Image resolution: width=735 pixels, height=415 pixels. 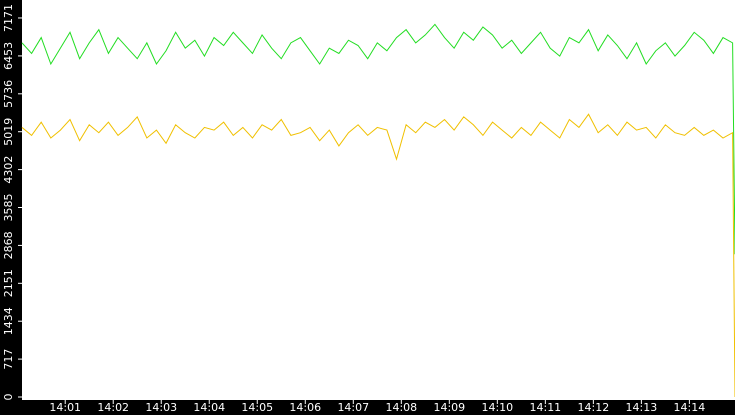 What do you see at coordinates (449, 407) in the screenshot?
I see `x-tick-label: 14:09` at bounding box center [449, 407].